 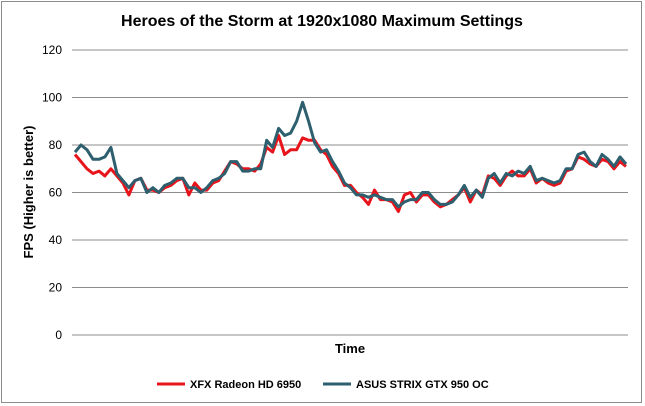 I want to click on legend: XFX Radeon HD 6950 ASUS STRIX GTX 950 OC, so click(x=323, y=385).